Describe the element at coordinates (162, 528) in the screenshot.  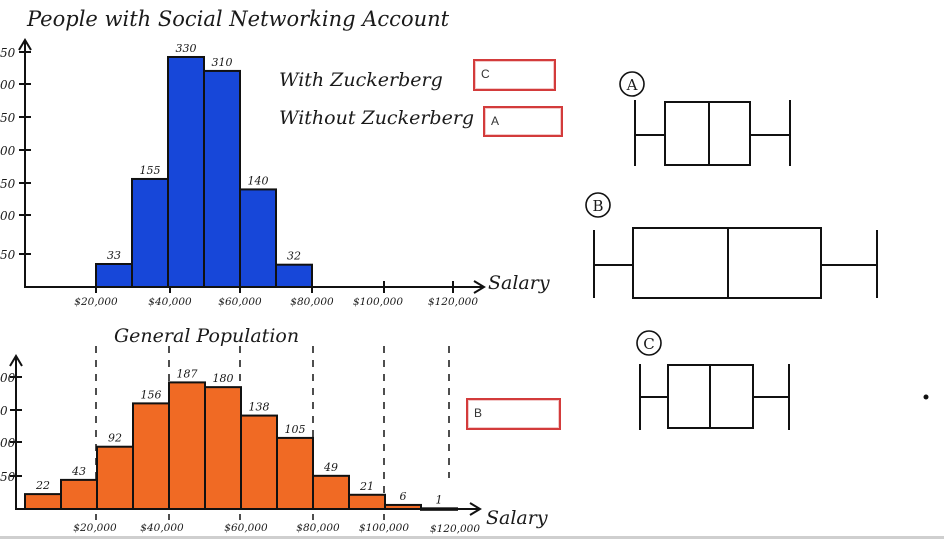
I see `bottom-xtick-label: $40,000` at that location.